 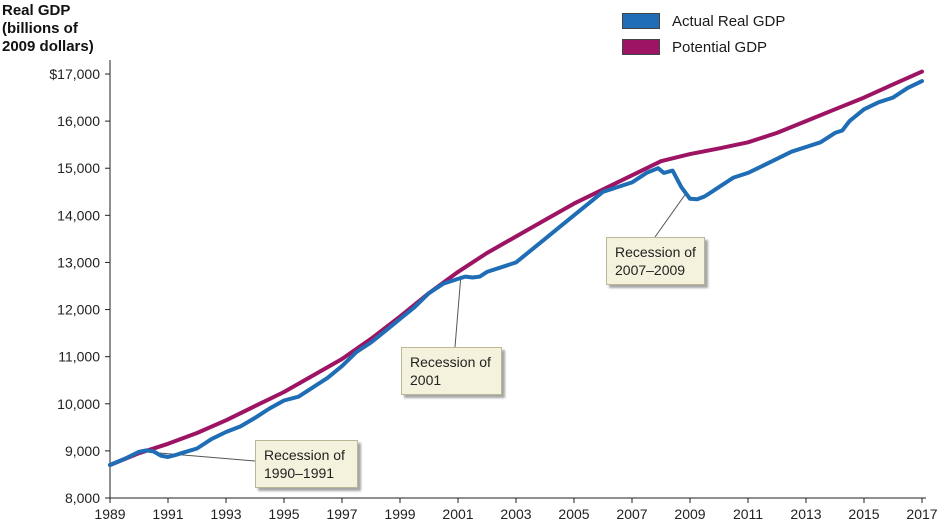 What do you see at coordinates (109, 514) in the screenshot?
I see `x-tick-label: 1989` at bounding box center [109, 514].